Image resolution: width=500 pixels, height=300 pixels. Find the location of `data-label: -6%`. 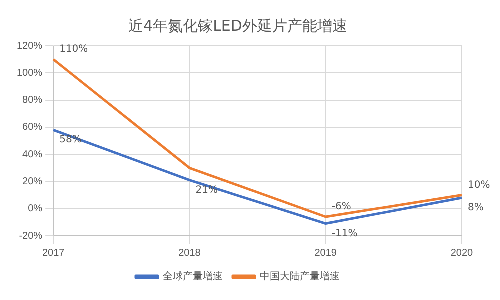

data-label: -6% is located at coordinates (342, 207).